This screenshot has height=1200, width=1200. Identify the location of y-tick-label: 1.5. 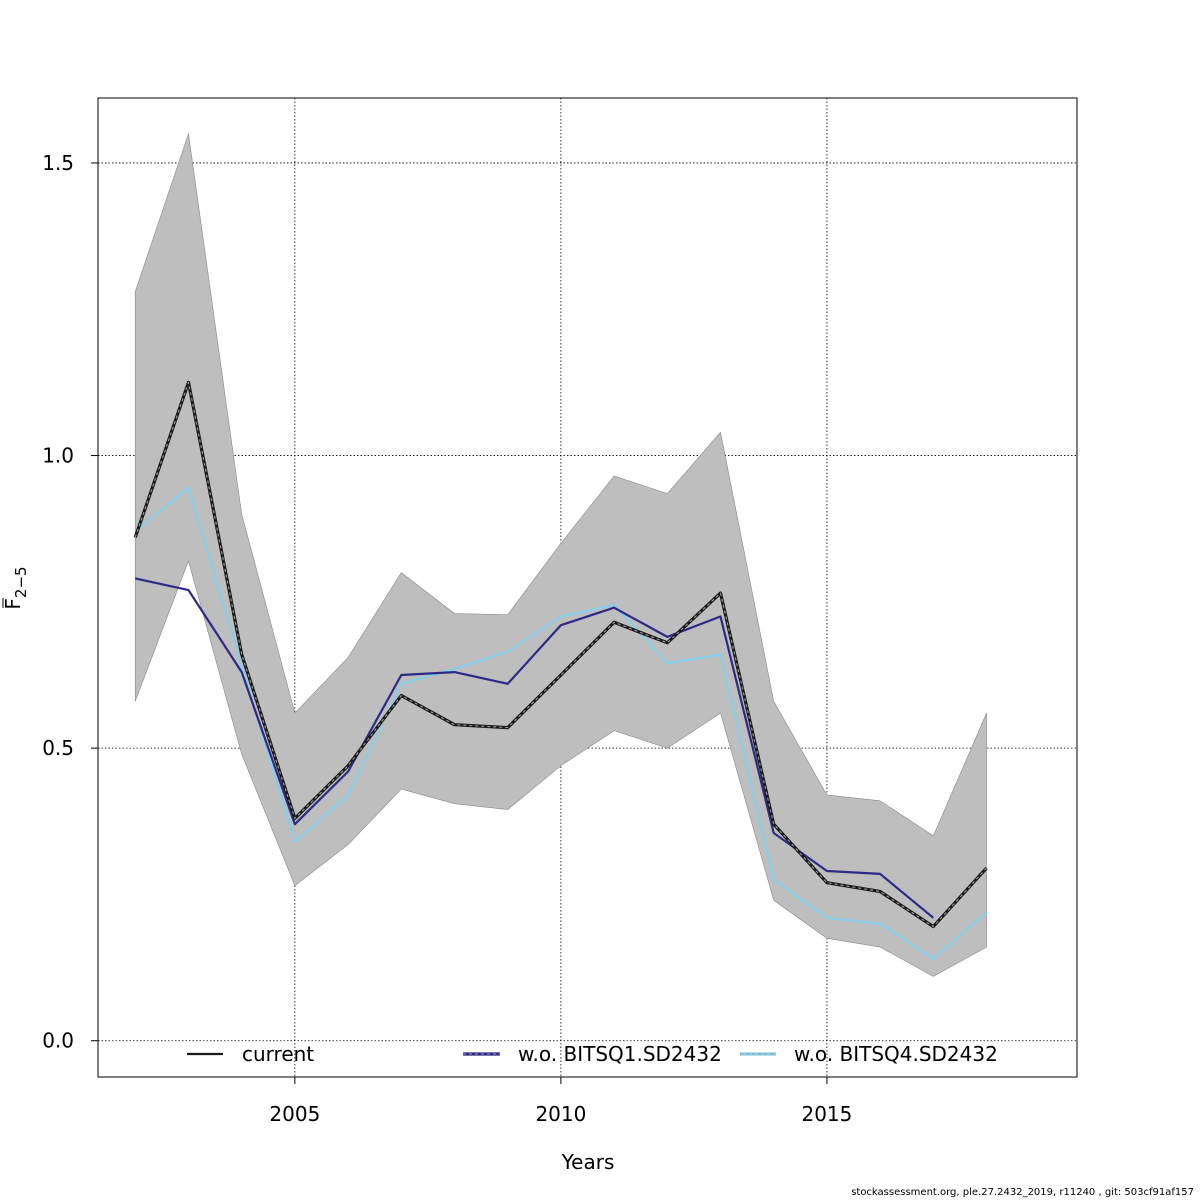
(58, 163).